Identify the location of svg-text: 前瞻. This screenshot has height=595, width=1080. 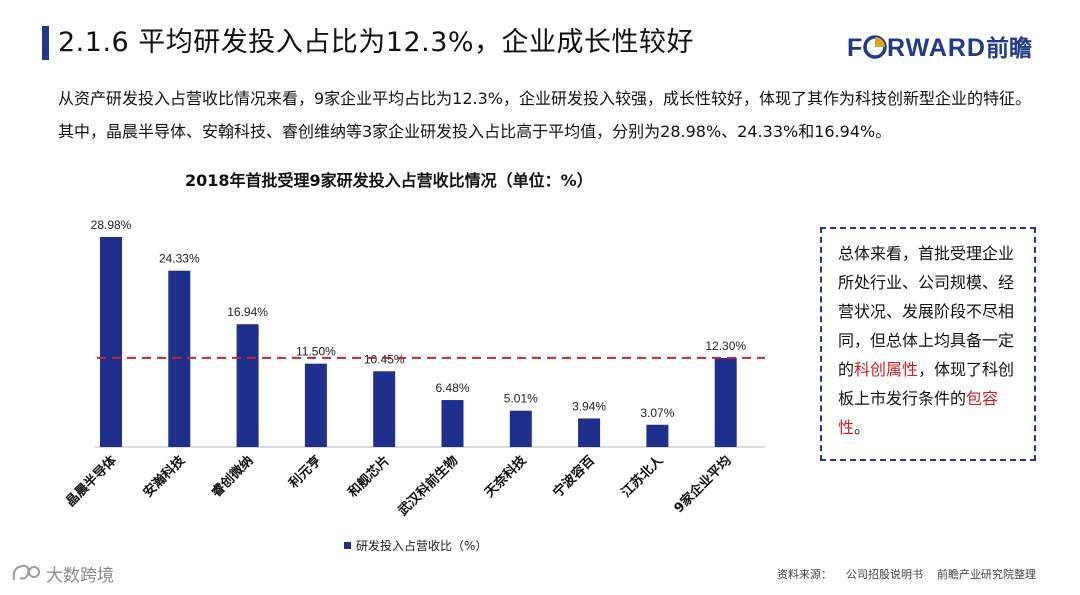
(1009, 48).